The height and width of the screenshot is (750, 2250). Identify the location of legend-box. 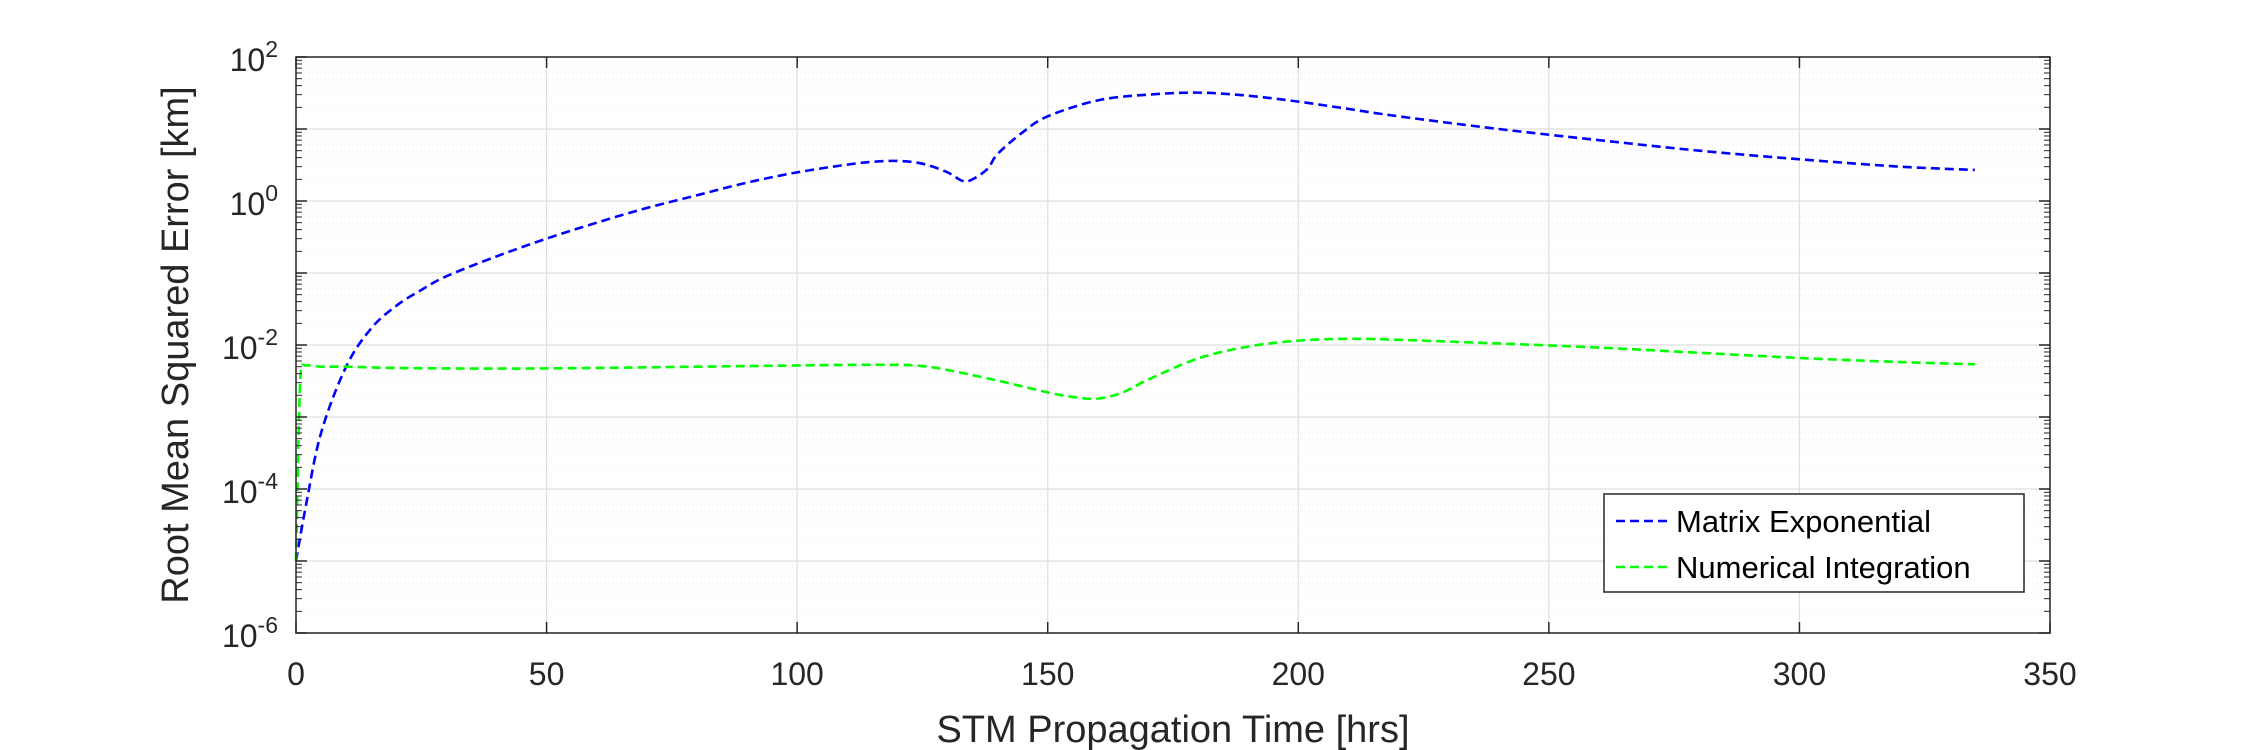
(1814, 543).